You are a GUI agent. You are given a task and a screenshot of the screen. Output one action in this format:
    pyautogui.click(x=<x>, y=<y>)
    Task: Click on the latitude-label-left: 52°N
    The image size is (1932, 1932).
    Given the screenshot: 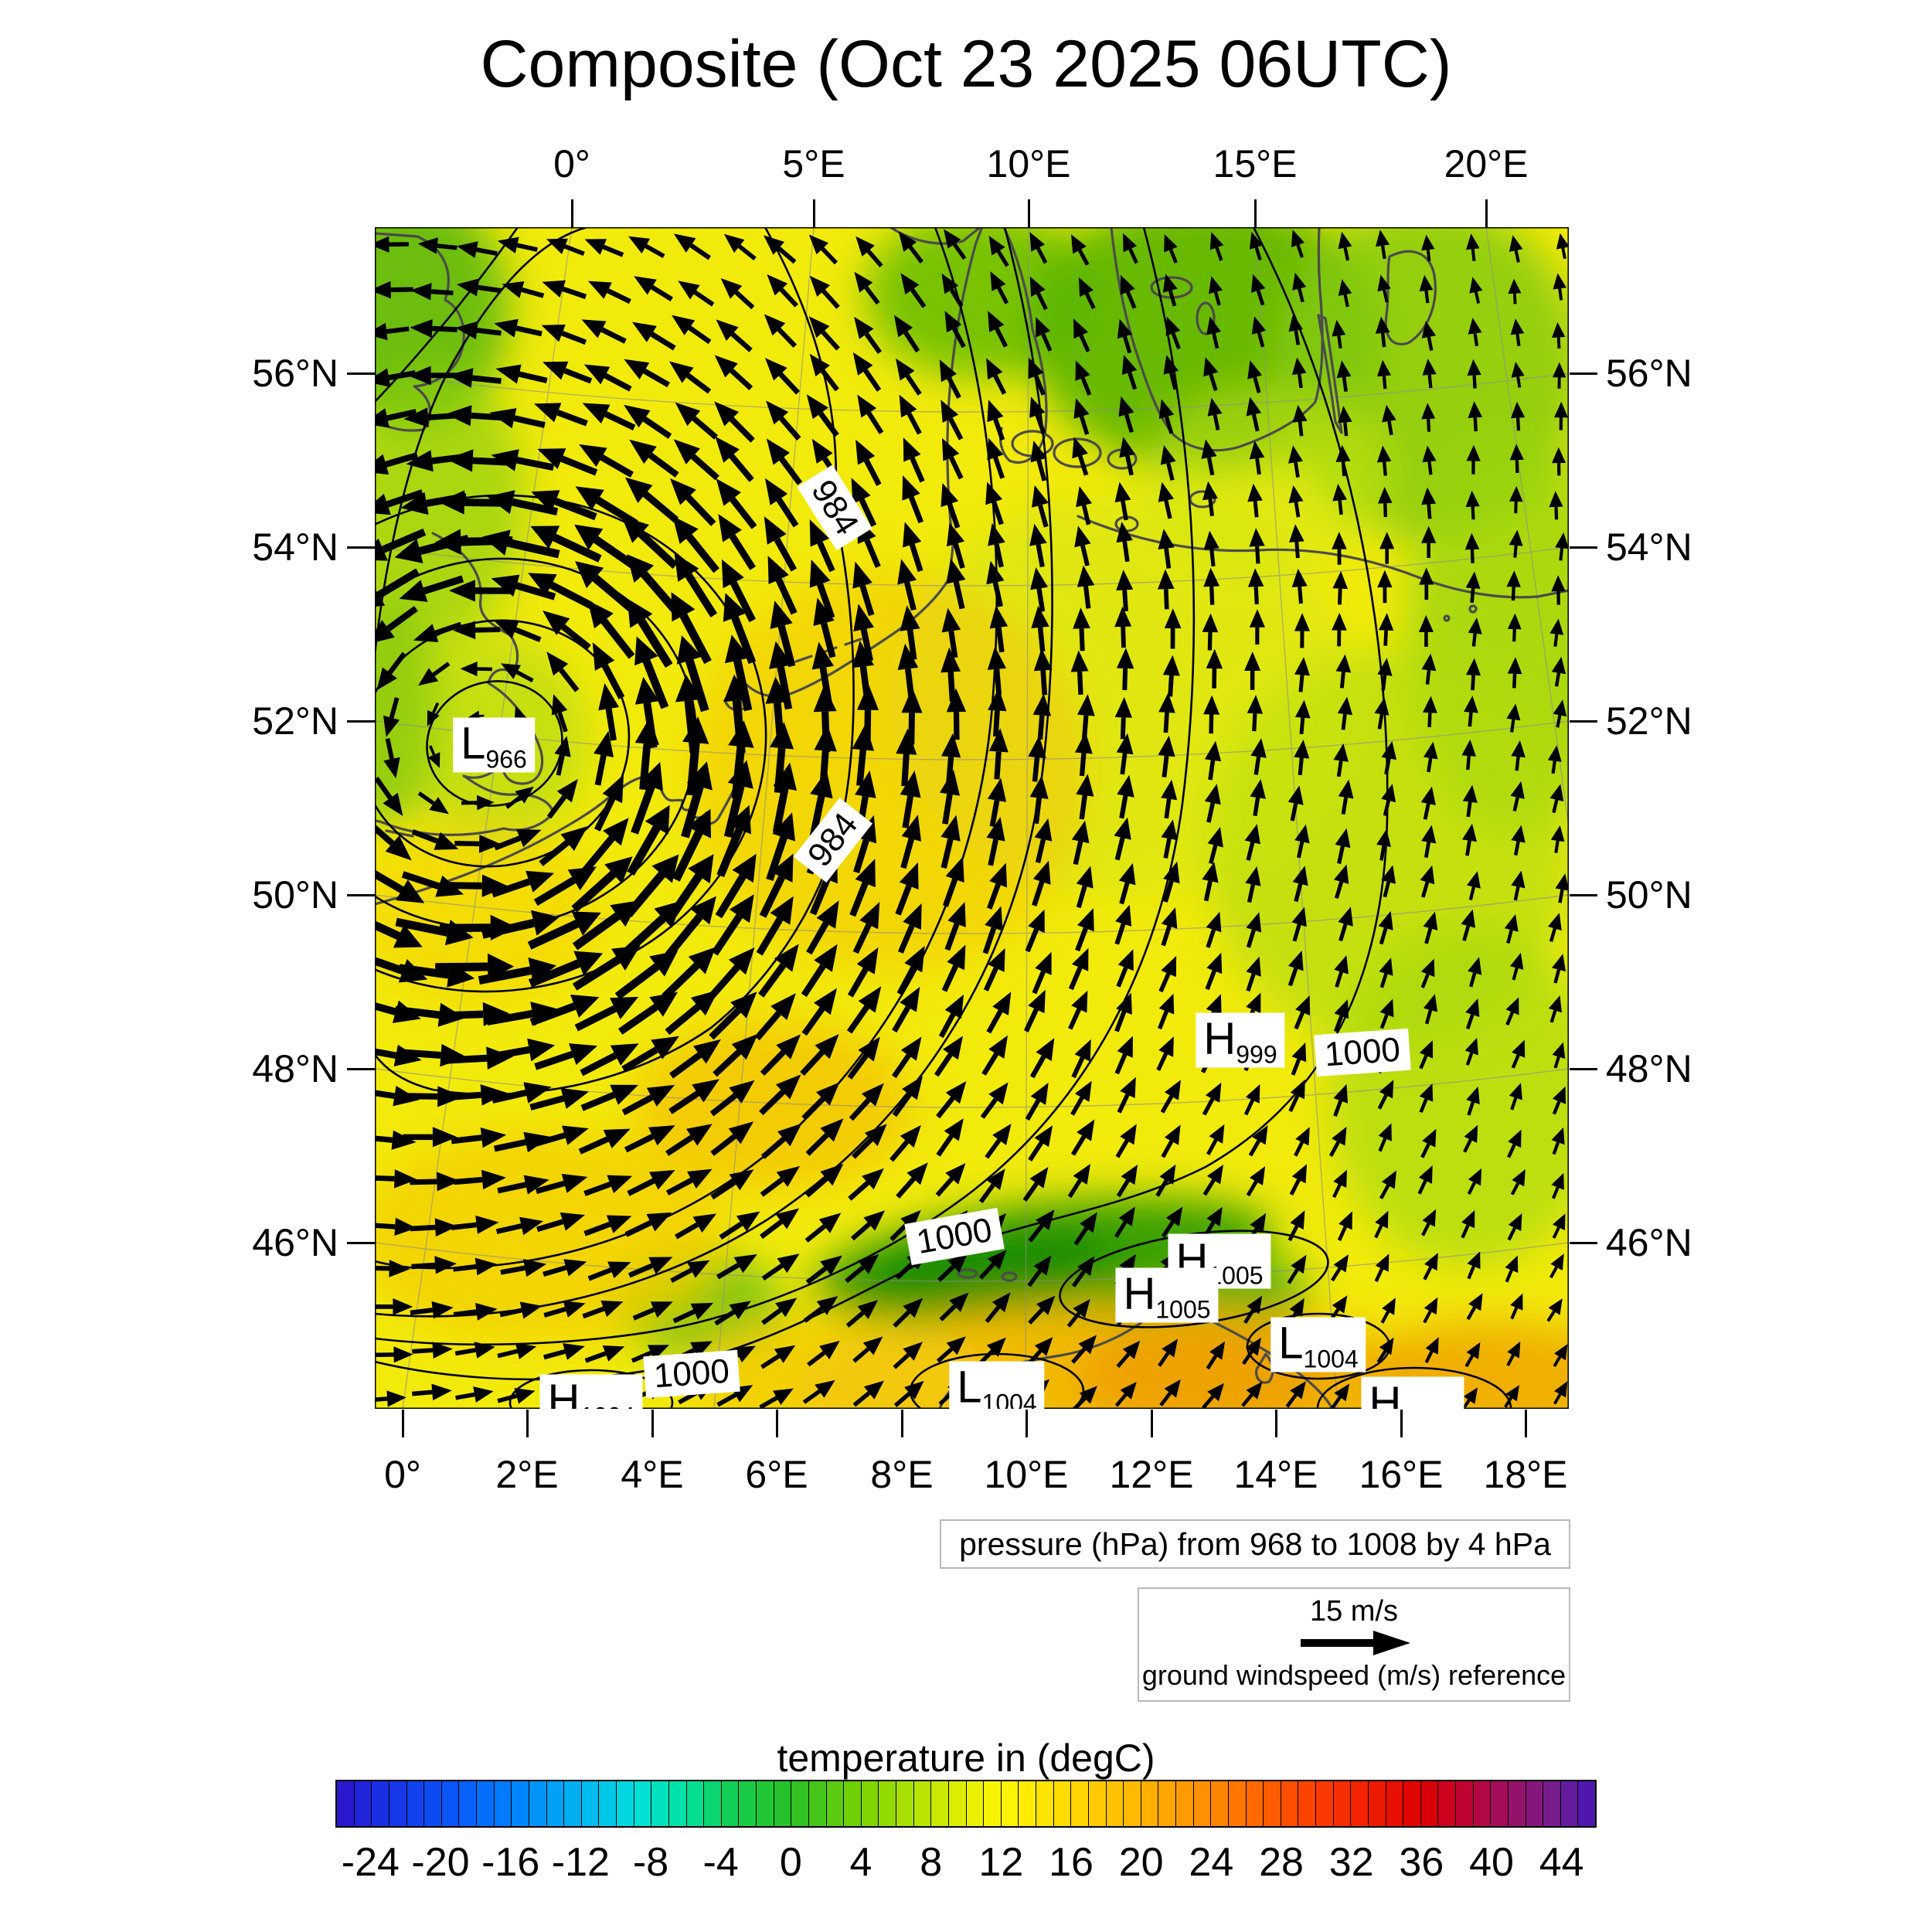 What is the action you would take?
    pyautogui.click(x=295, y=721)
    